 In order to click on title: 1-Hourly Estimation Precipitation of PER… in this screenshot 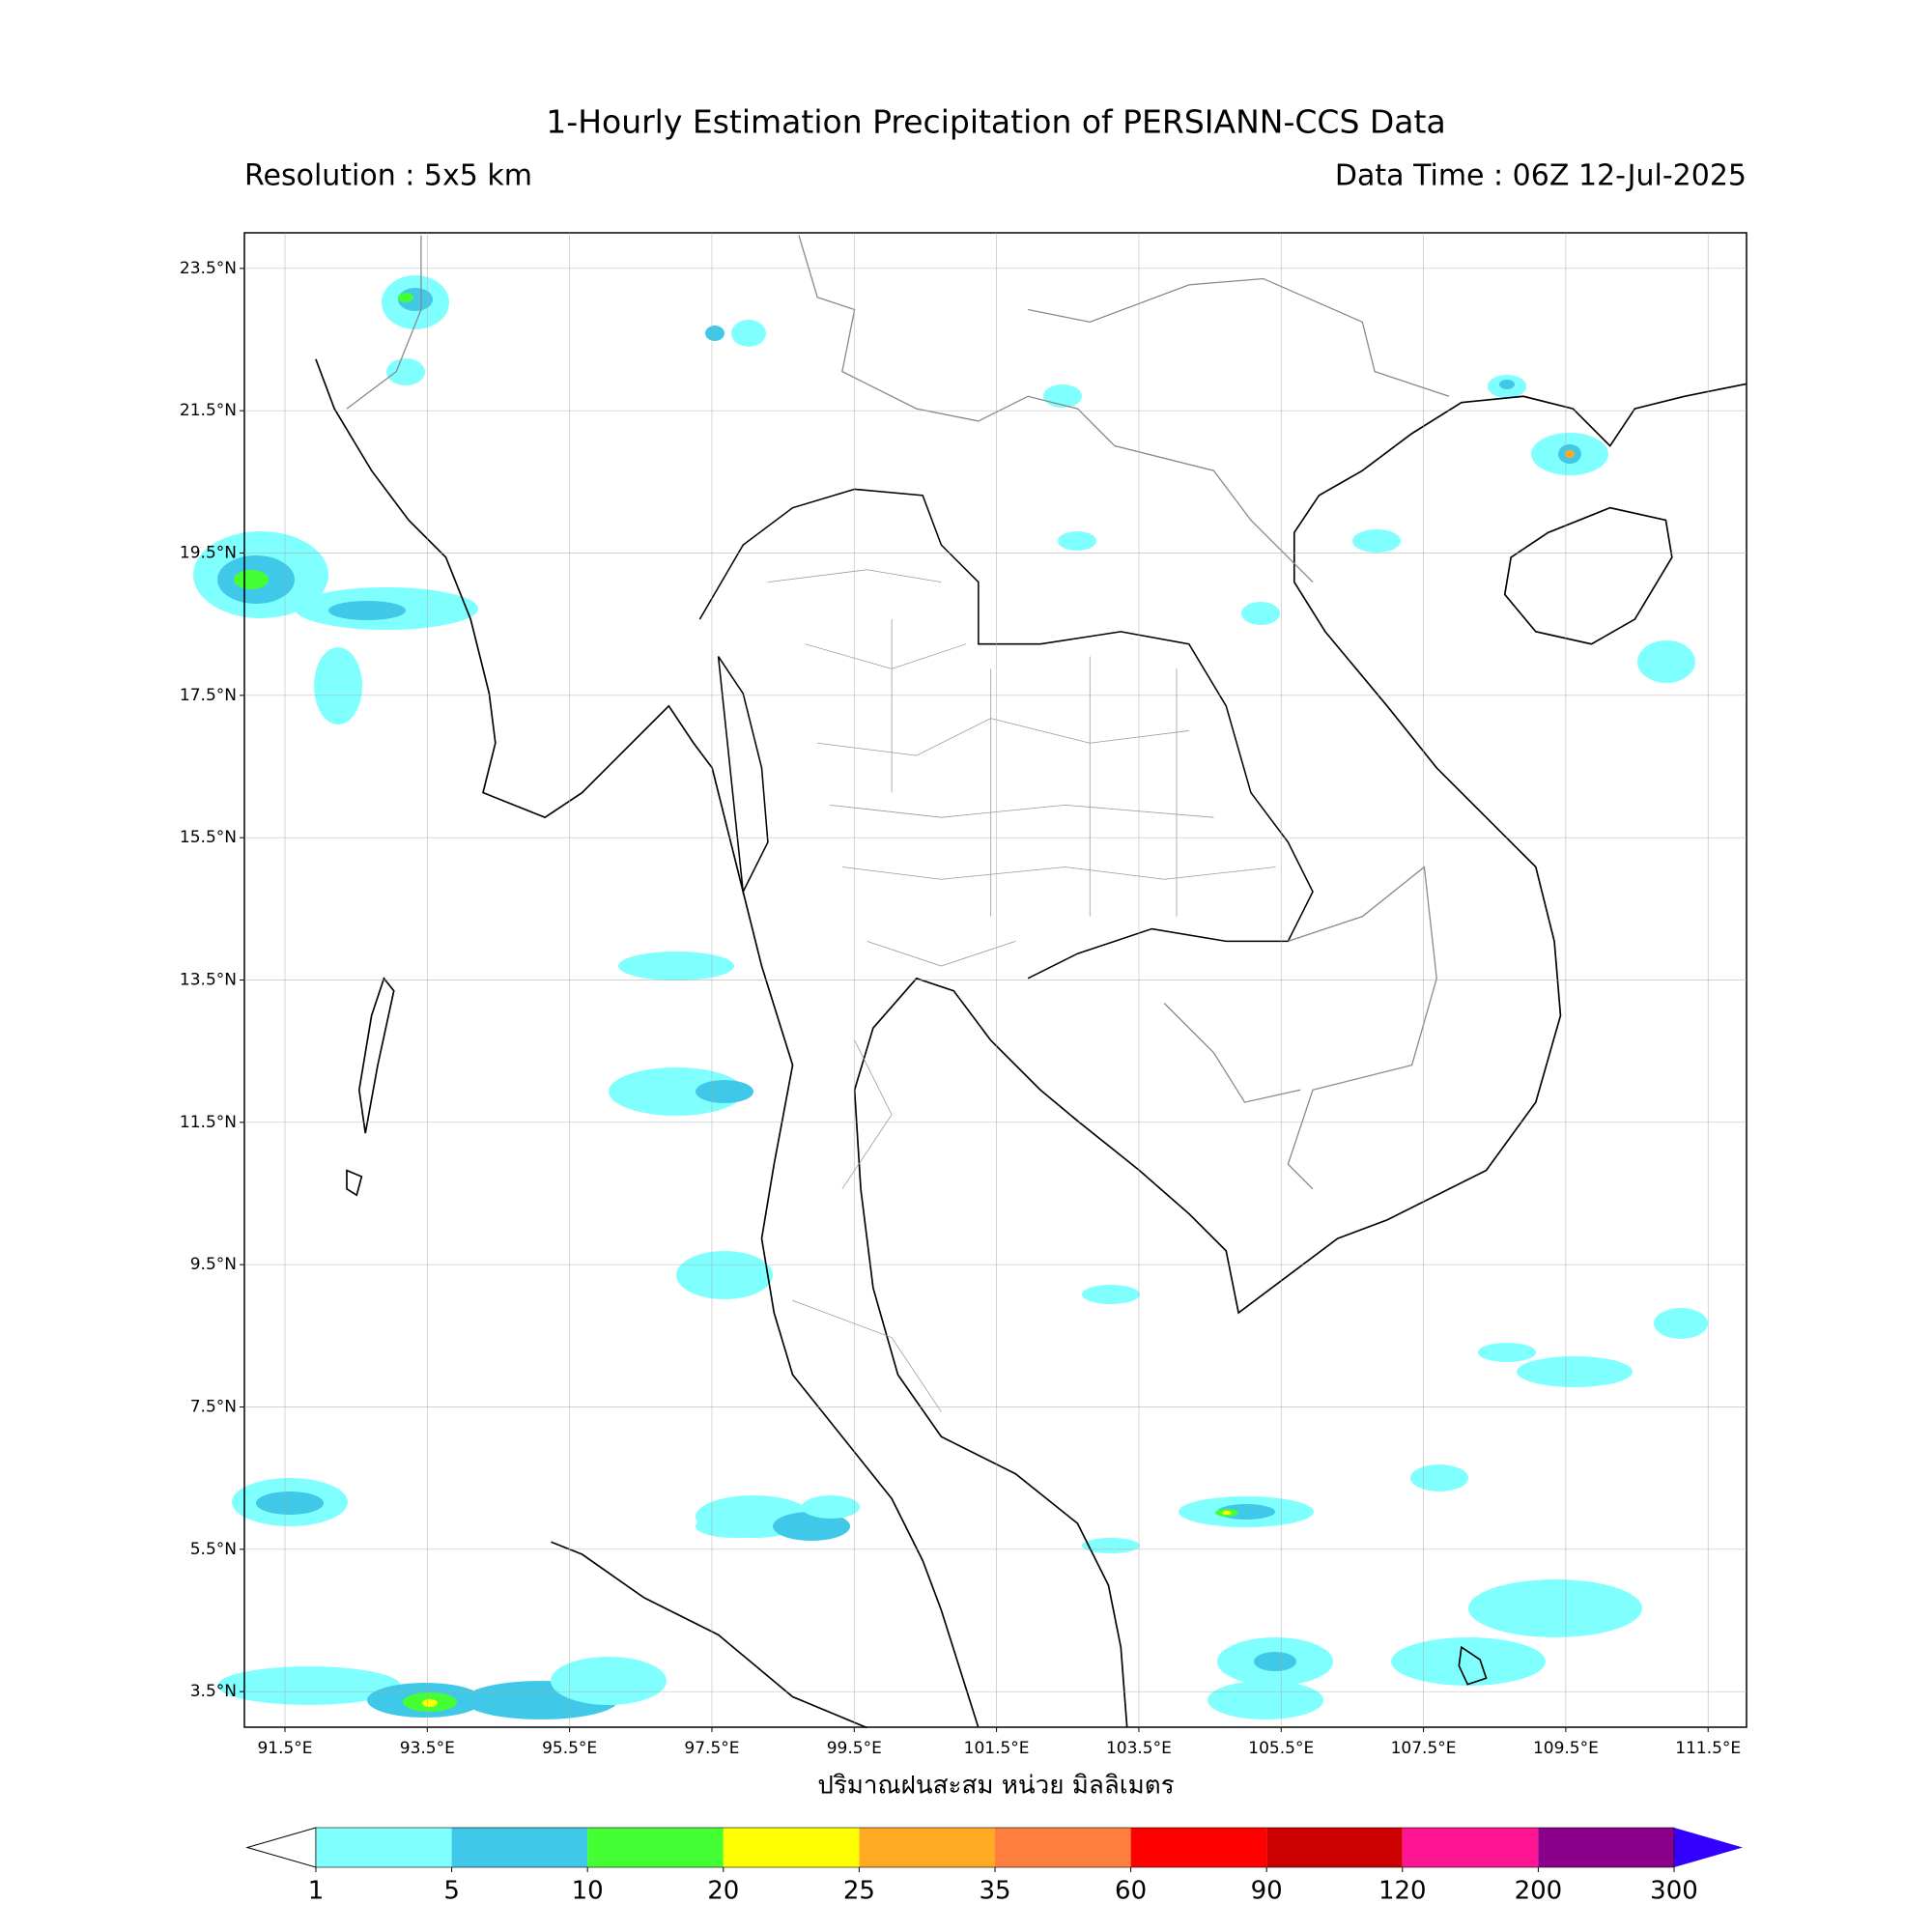, I will do `click(995, 122)`.